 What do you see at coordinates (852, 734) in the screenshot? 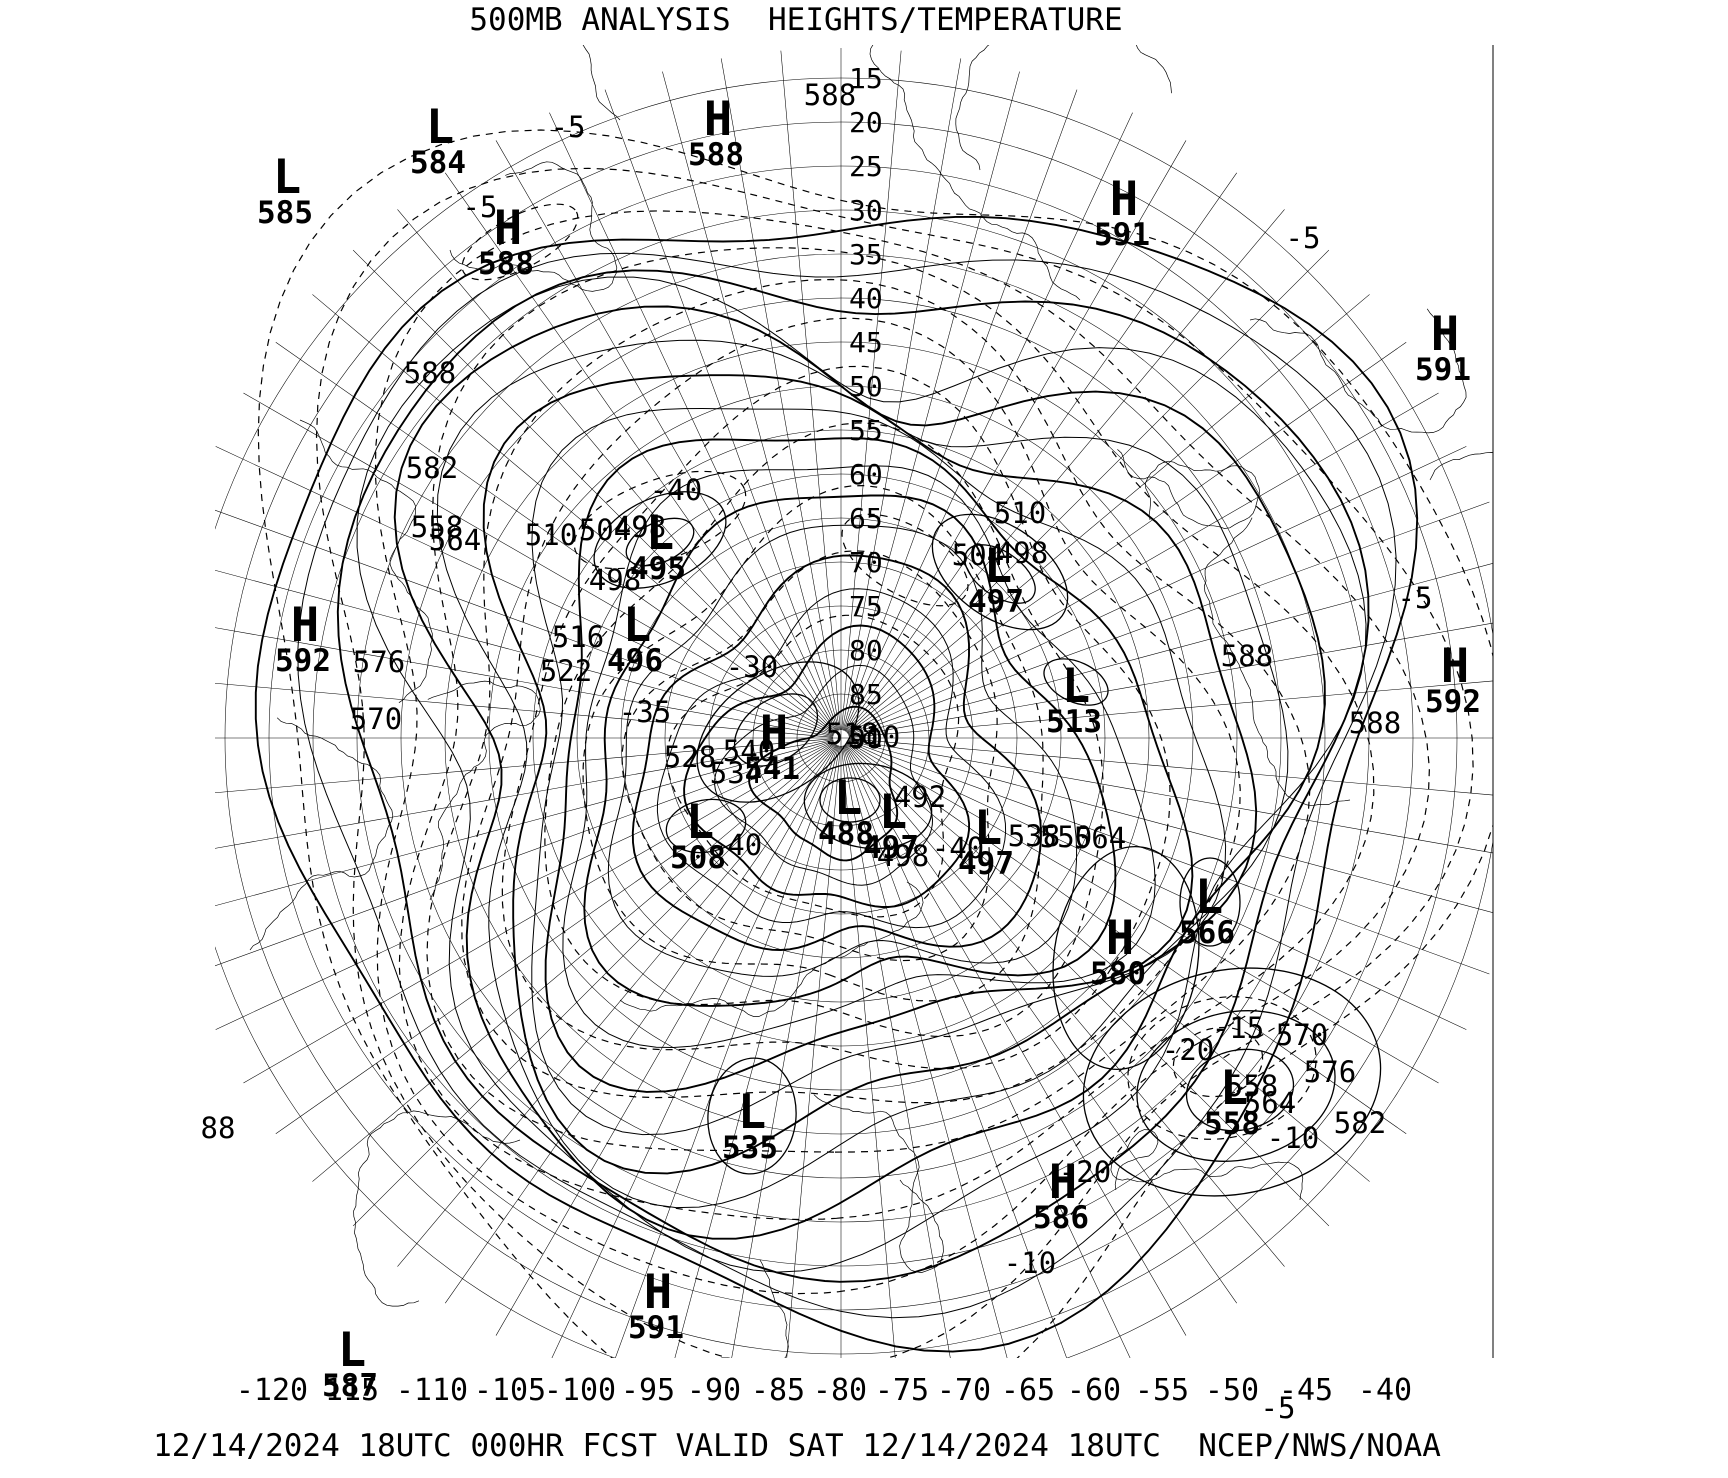
I see `height-label-518: 518` at bounding box center [852, 734].